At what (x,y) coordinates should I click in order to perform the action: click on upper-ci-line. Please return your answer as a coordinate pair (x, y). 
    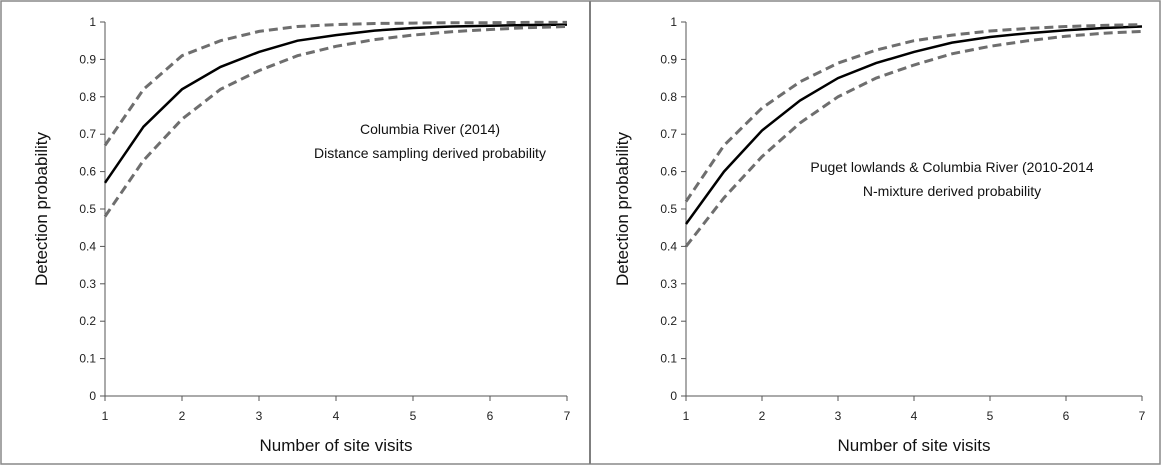
    Looking at the image, I should click on (335, 83).